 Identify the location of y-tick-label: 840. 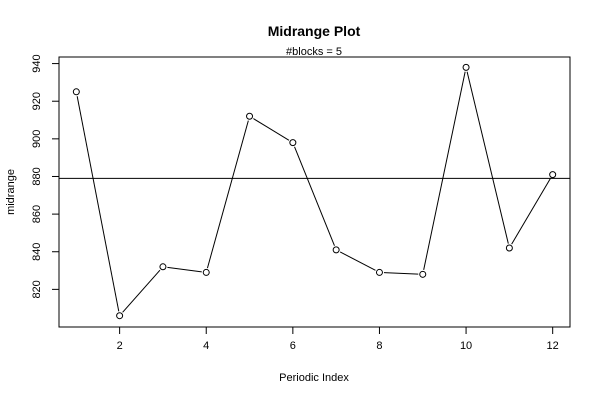
(37, 252).